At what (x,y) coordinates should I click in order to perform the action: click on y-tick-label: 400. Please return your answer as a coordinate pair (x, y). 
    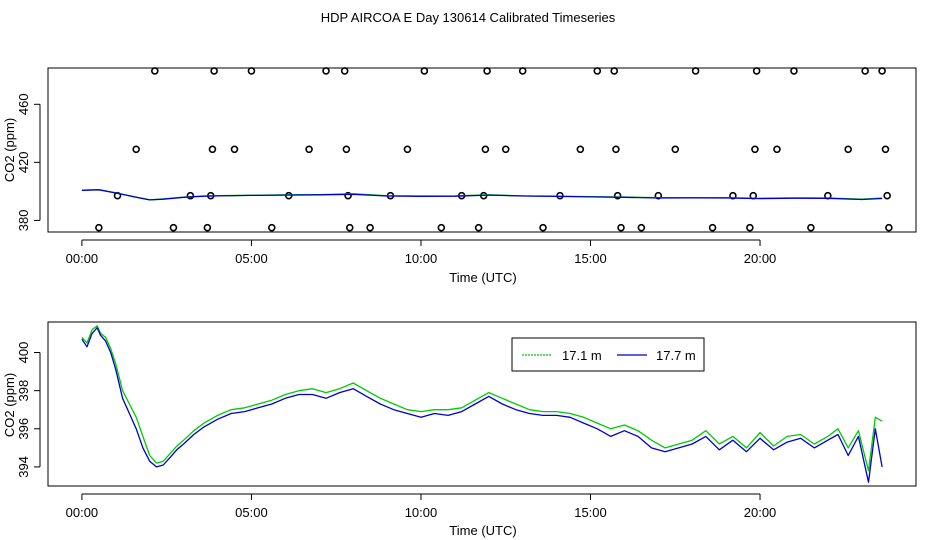
    Looking at the image, I should click on (23, 353).